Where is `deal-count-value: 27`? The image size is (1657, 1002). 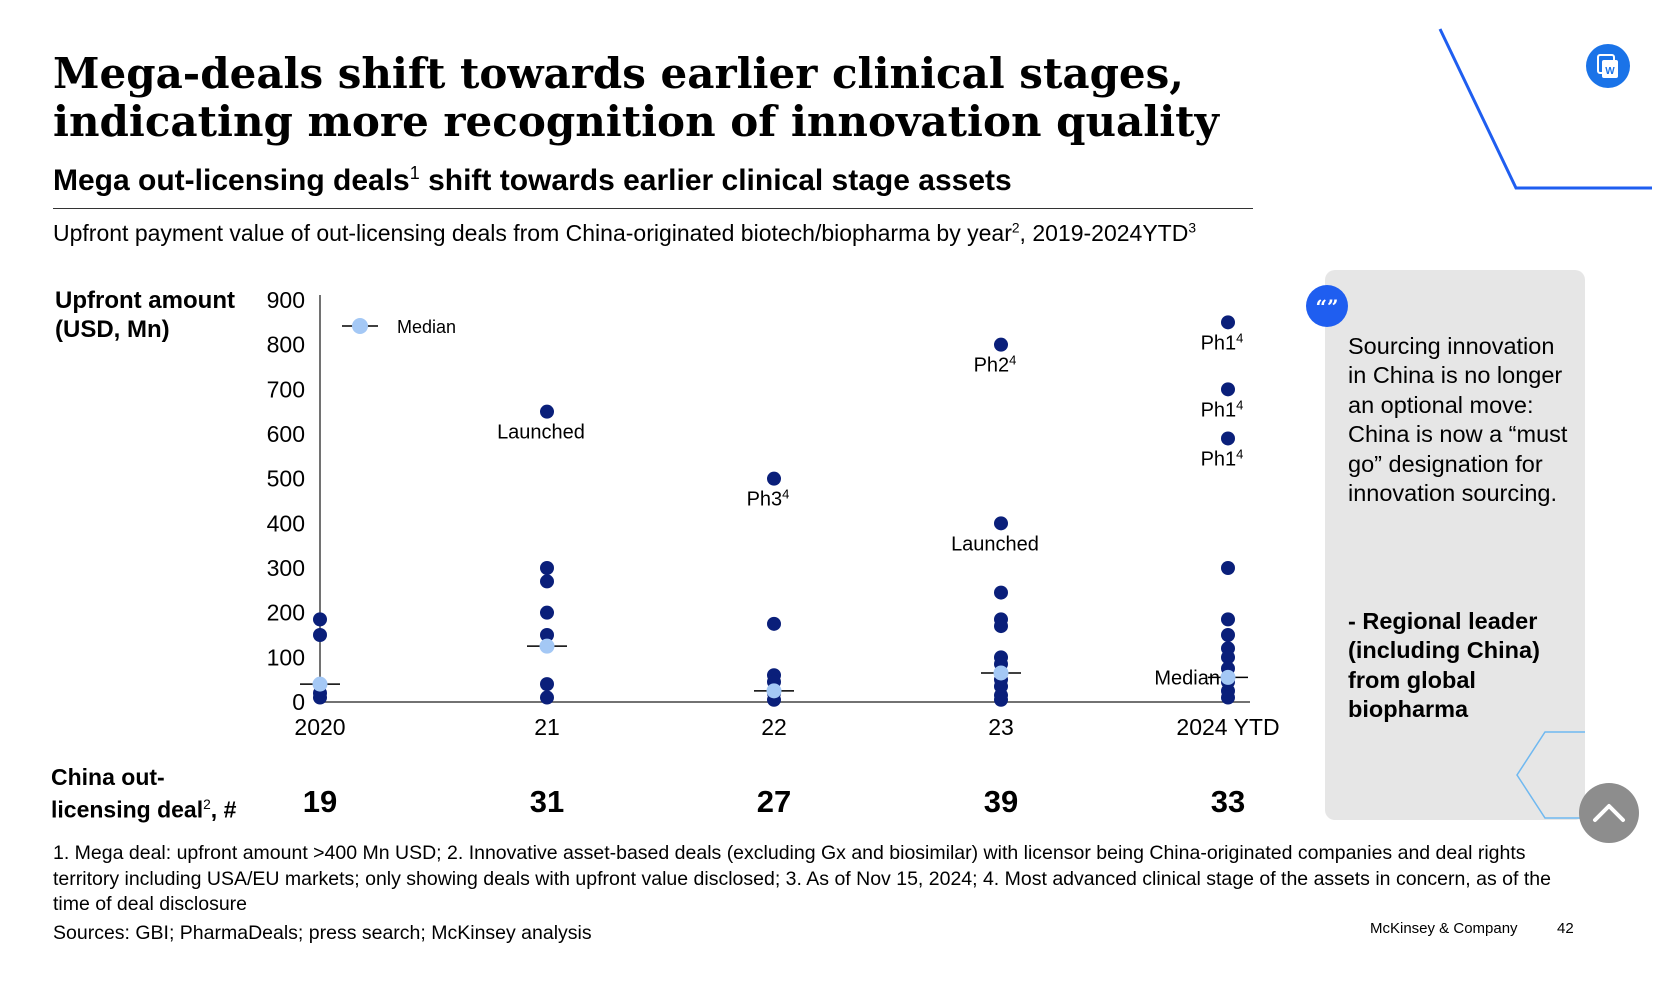
deal-count-value: 27 is located at coordinates (774, 801).